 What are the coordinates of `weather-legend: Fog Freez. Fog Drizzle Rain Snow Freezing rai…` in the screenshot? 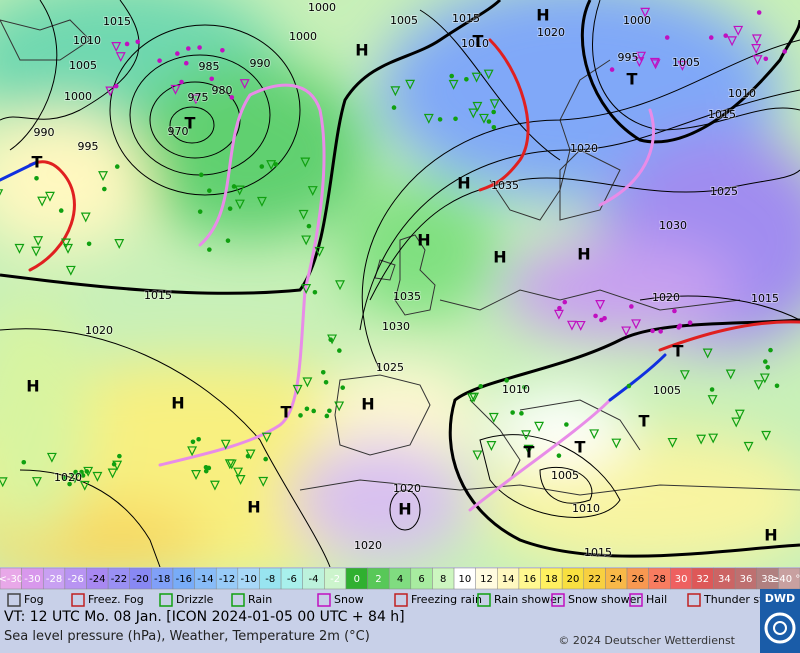 It's located at (396, 600).